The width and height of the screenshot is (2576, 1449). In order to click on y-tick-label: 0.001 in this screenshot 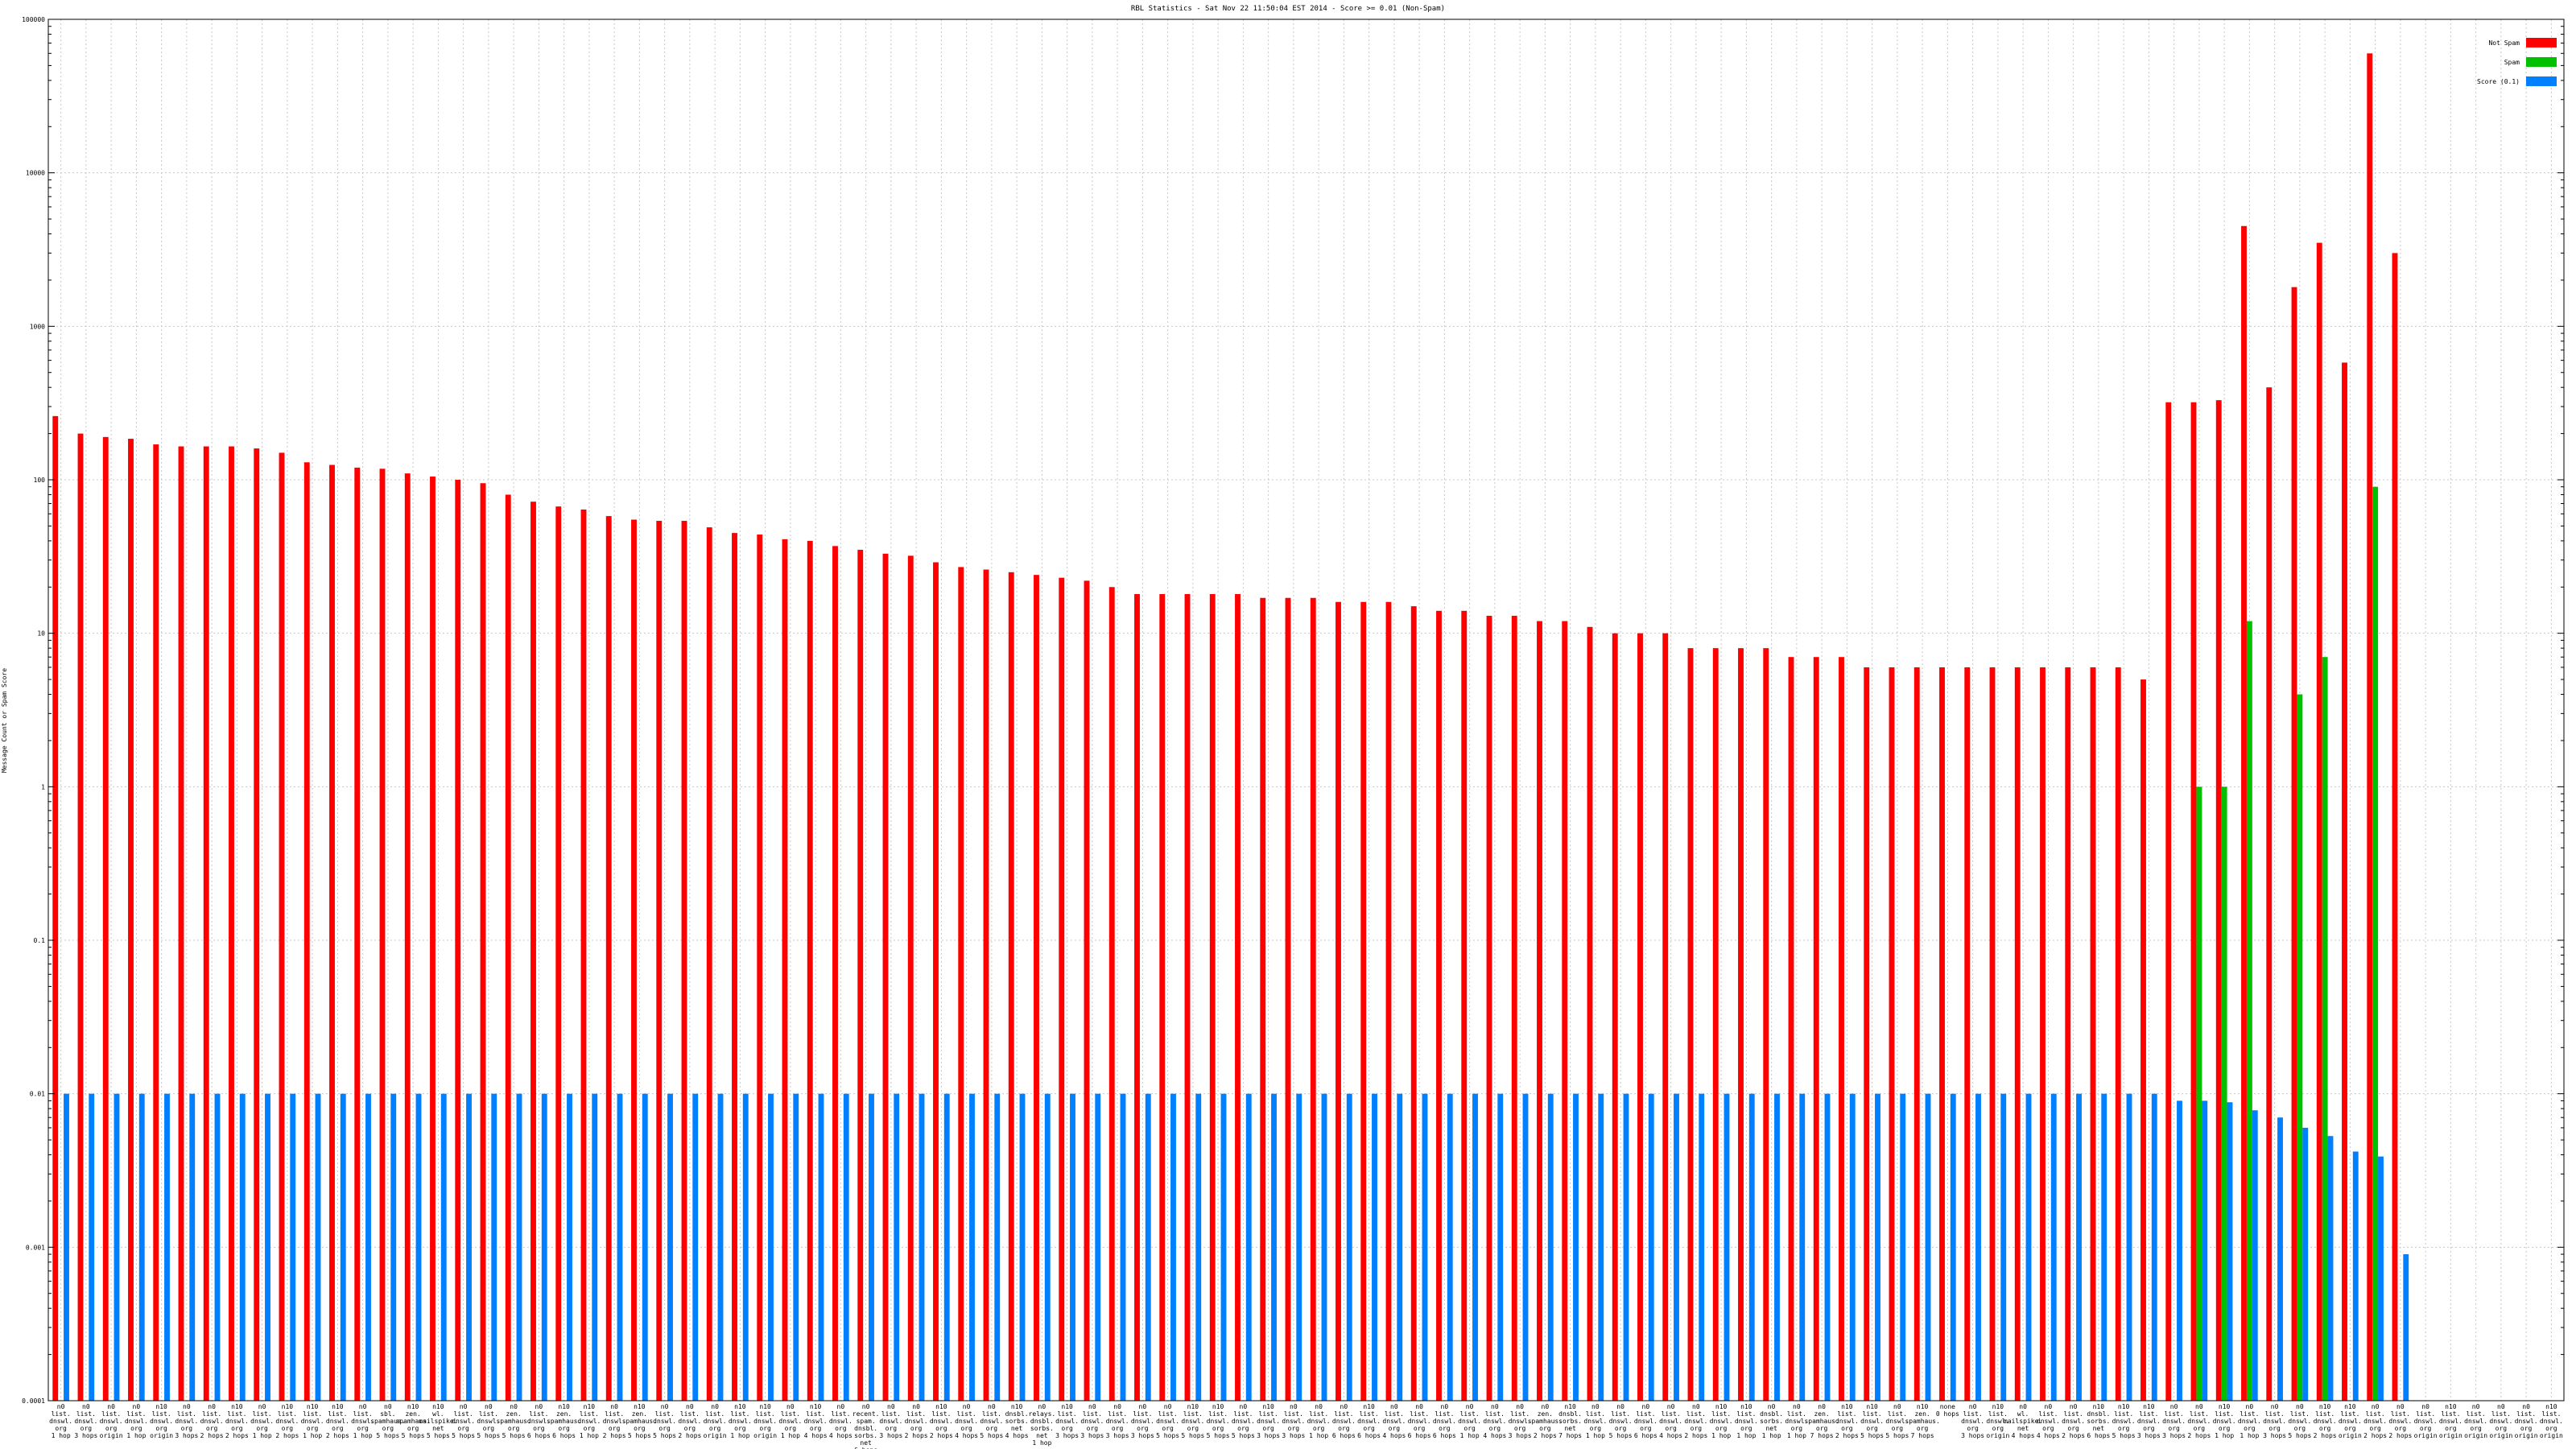, I will do `click(35, 1247)`.